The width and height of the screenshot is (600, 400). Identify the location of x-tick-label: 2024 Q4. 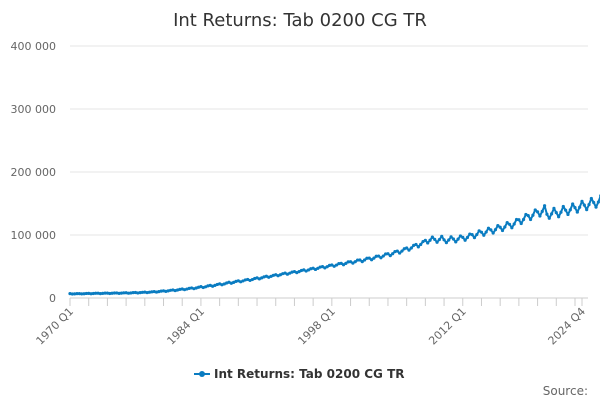
(567, 326).